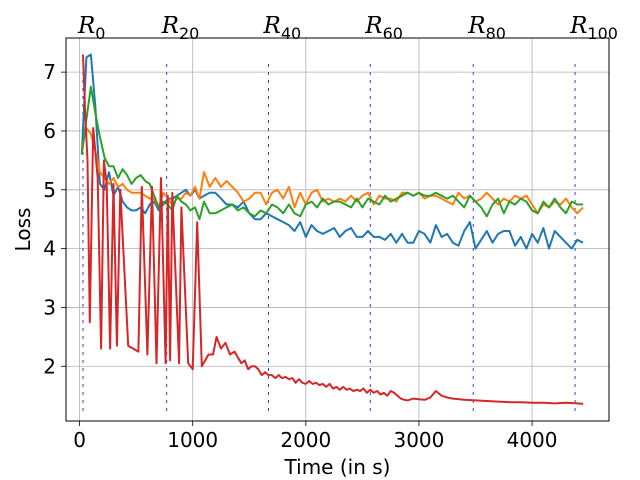  I want to click on round-label: R60, so click(383, 28).